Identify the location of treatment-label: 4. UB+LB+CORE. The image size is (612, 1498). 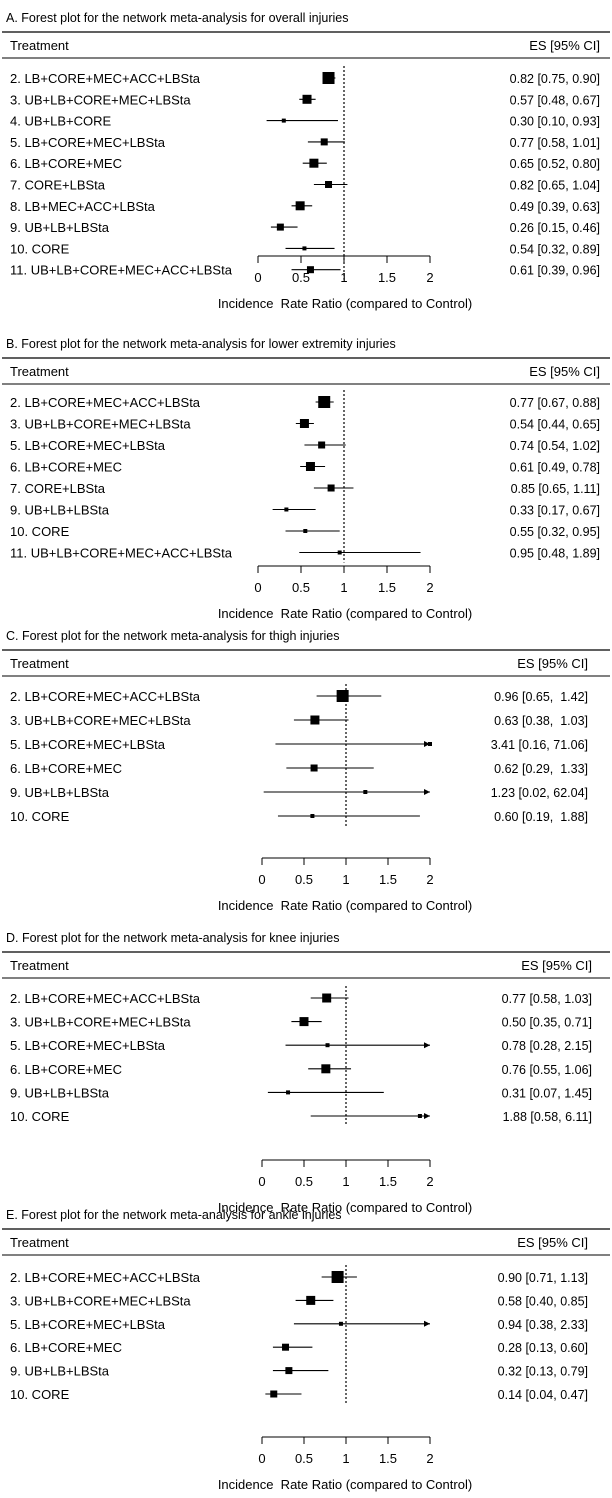
(60, 121).